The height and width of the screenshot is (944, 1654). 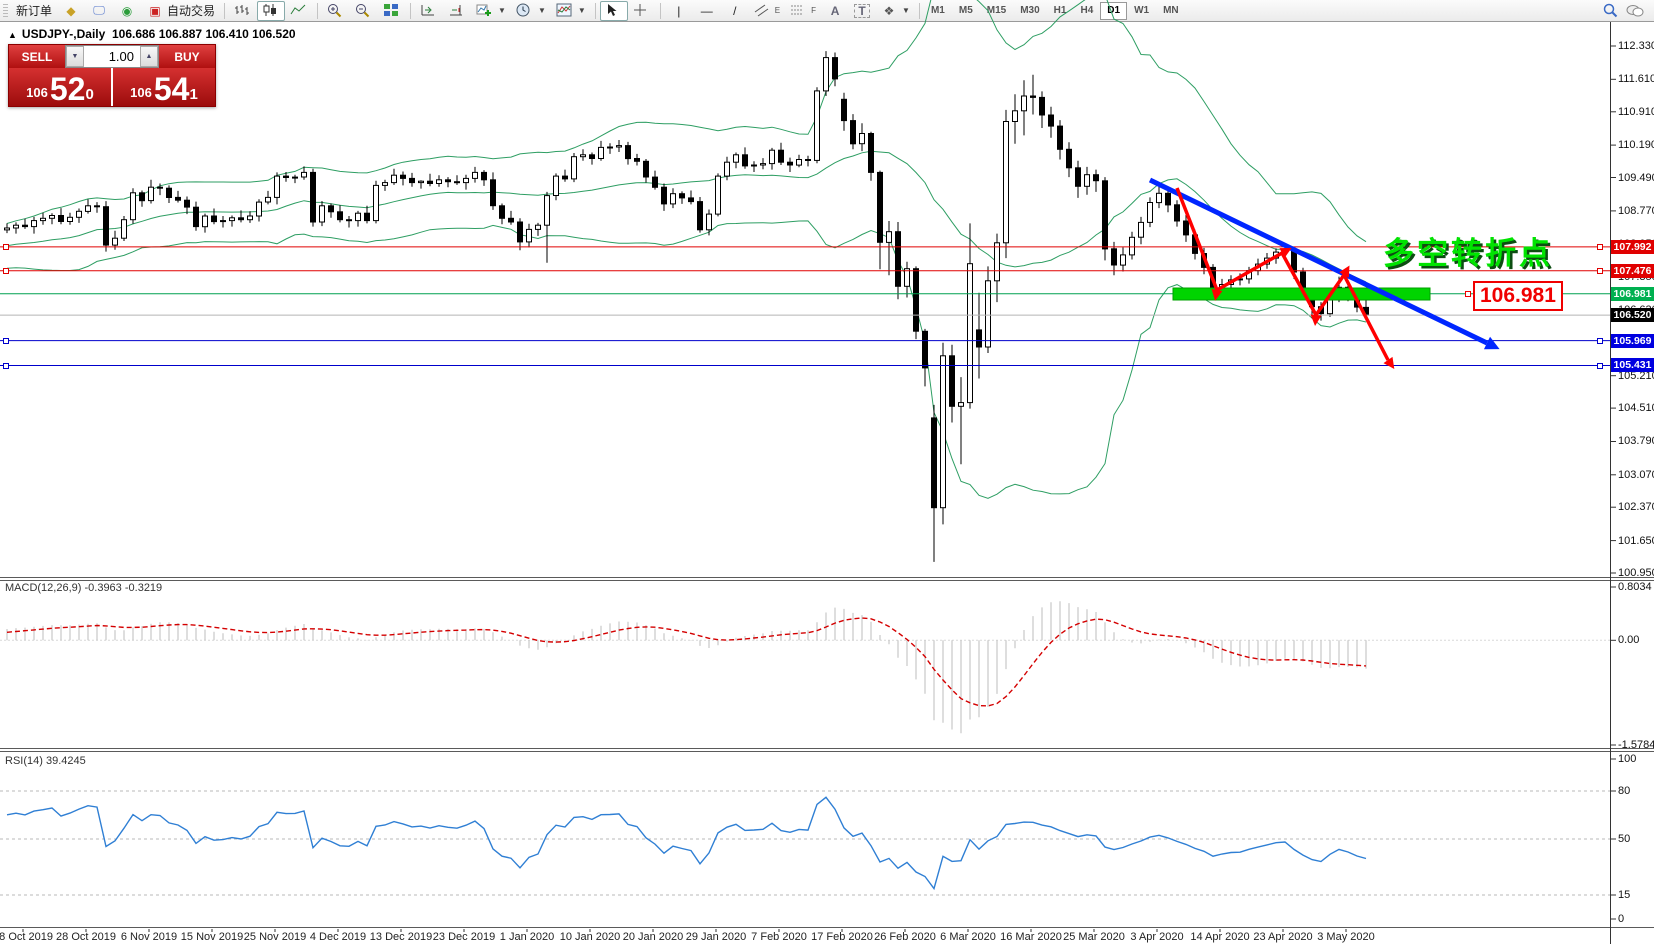 What do you see at coordinates (523, 9) in the screenshot?
I see `clock-icon` at bounding box center [523, 9].